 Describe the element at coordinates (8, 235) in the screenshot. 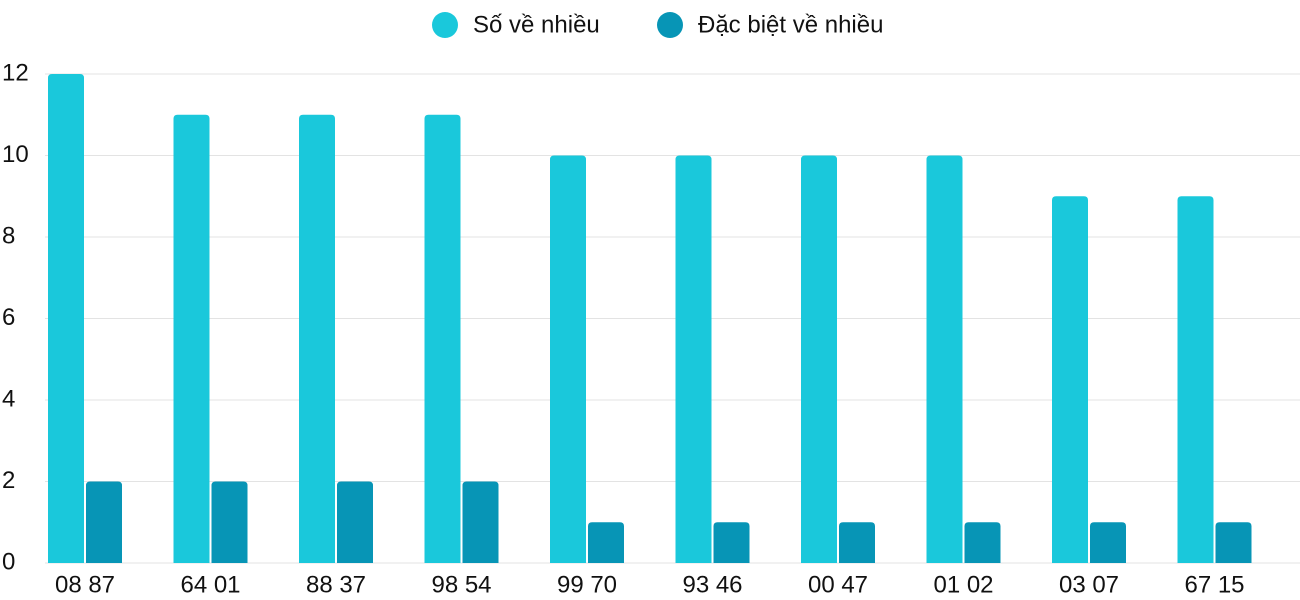

I see `y-tick-label: 8` at that location.